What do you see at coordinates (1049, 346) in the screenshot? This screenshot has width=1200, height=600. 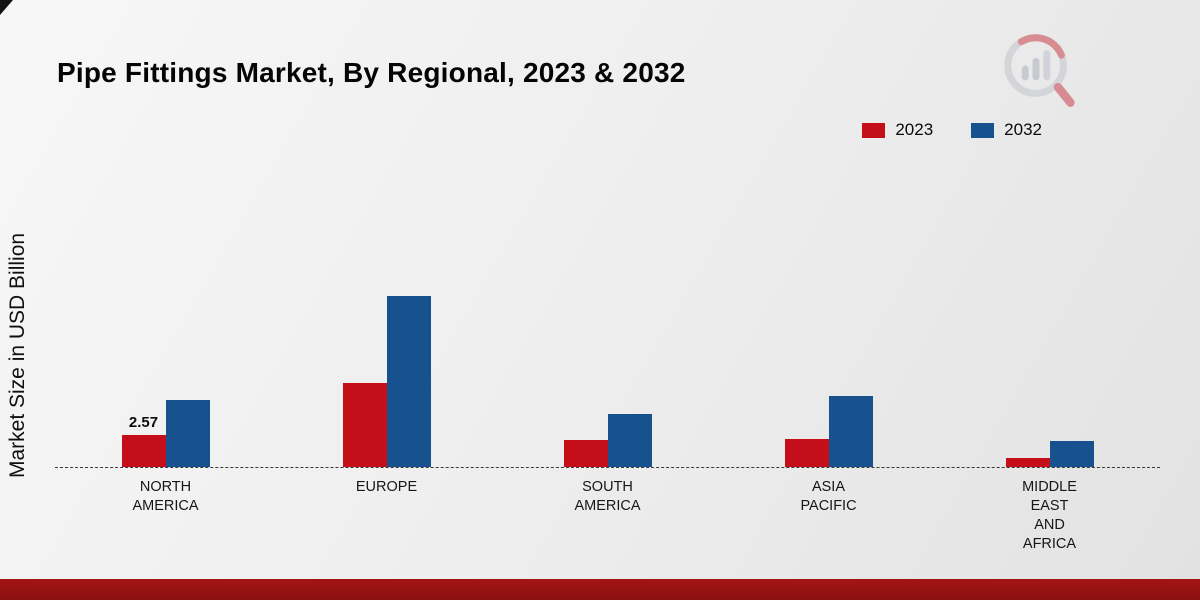 I see `bar-group-middle-east-and-africa: MIDDLE EAST AND AFRICA` at bounding box center [1049, 346].